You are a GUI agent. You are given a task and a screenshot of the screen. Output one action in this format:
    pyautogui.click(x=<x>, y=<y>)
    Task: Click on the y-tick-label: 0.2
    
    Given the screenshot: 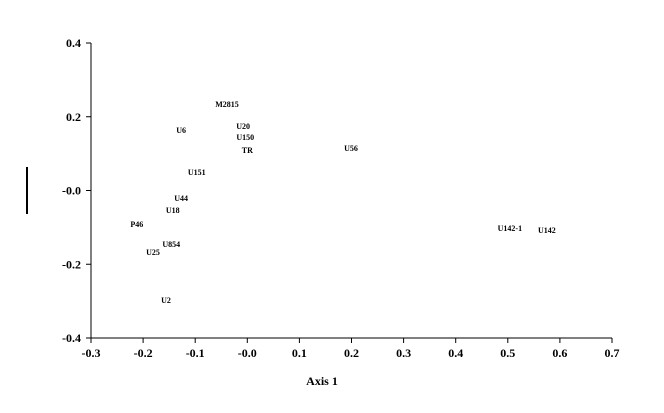 What is the action you would take?
    pyautogui.click(x=73, y=117)
    